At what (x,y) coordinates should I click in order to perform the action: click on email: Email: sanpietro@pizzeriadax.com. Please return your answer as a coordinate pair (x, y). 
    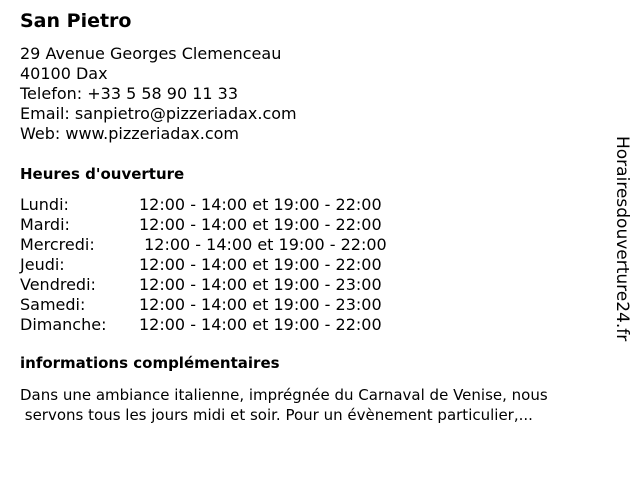
    Looking at the image, I should click on (158, 113).